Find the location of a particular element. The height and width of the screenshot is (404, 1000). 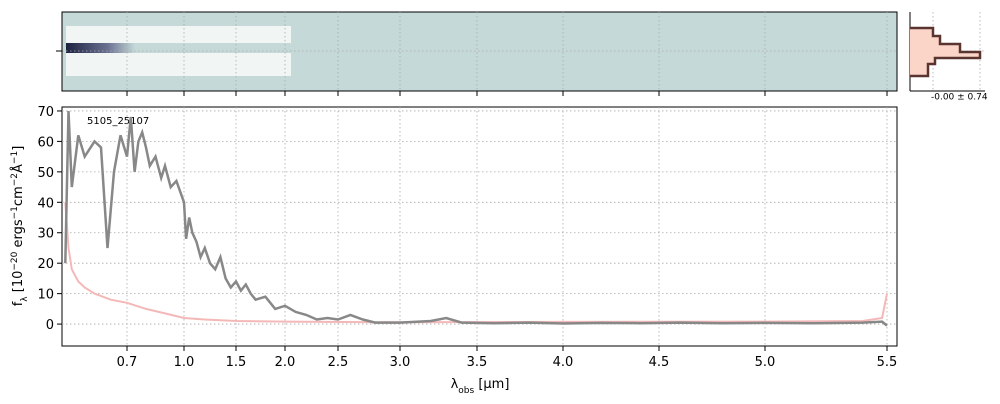

y-tick-label: 0 is located at coordinates (50, 325).